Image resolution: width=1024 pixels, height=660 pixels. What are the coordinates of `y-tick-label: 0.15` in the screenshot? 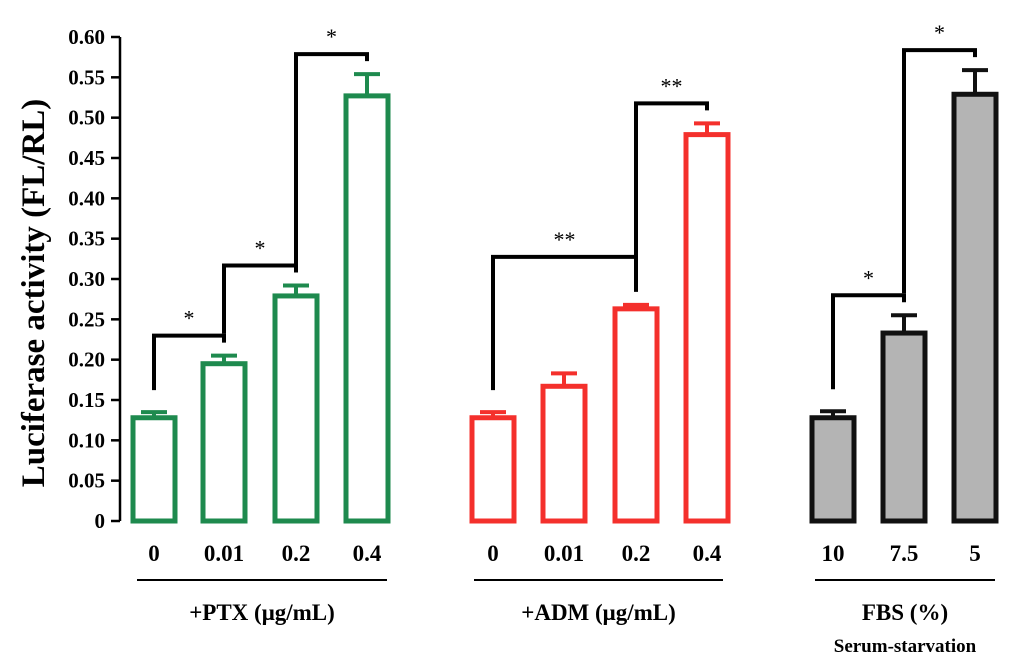 It's located at (86, 400).